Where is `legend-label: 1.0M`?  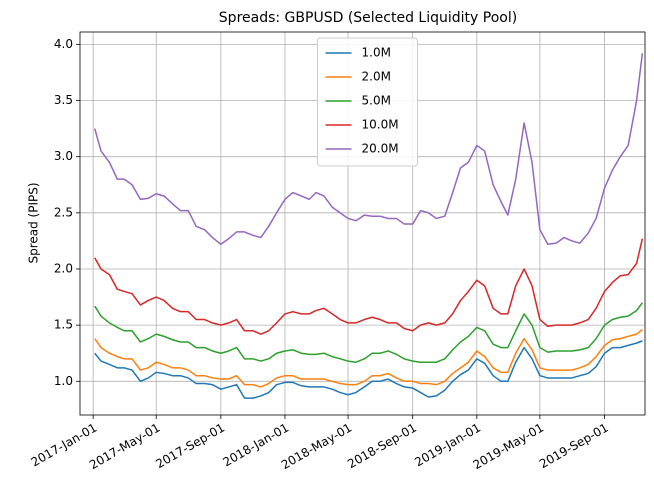
legend-label: 1.0M is located at coordinates (376, 53).